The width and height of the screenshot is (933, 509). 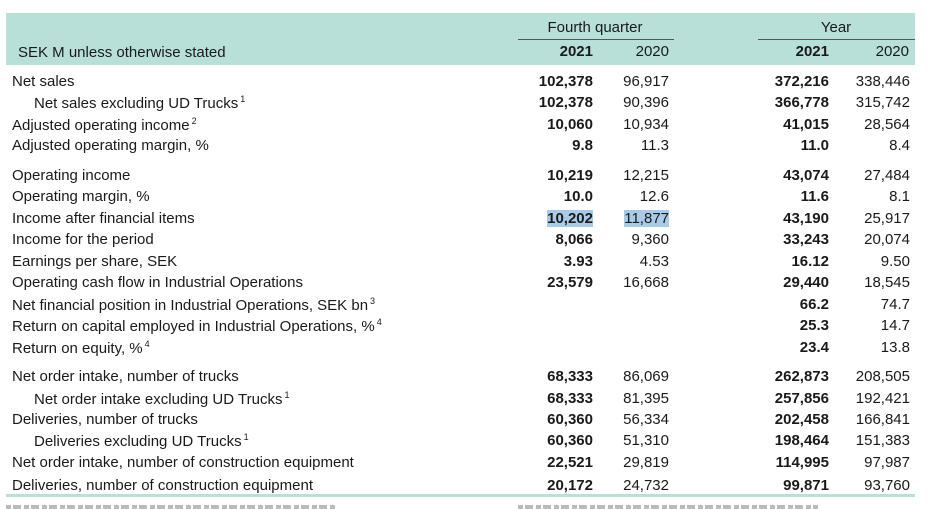 I want to click on cell-year-2020: 9.50, so click(x=865, y=261).